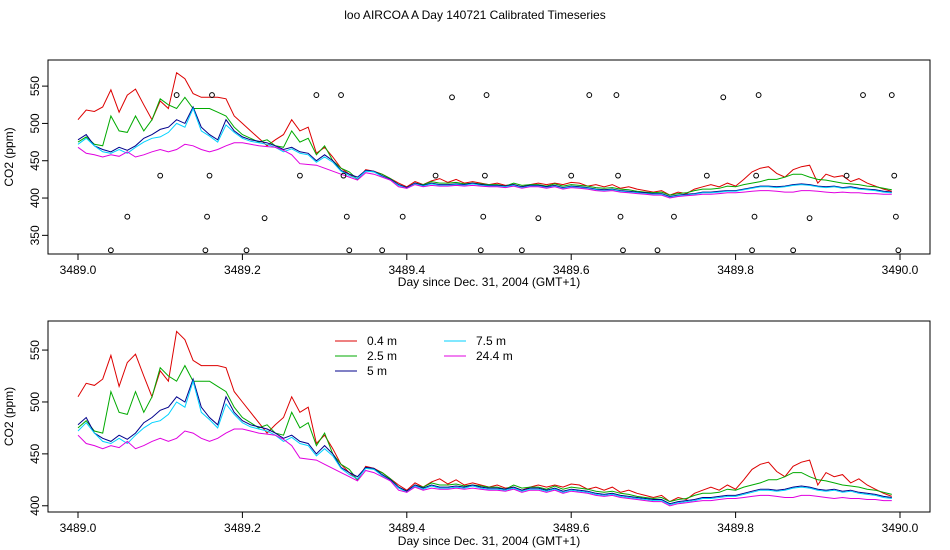 Image resolution: width=950 pixels, height=550 pixels. I want to click on legend-label: 7.5 m, so click(491, 341).